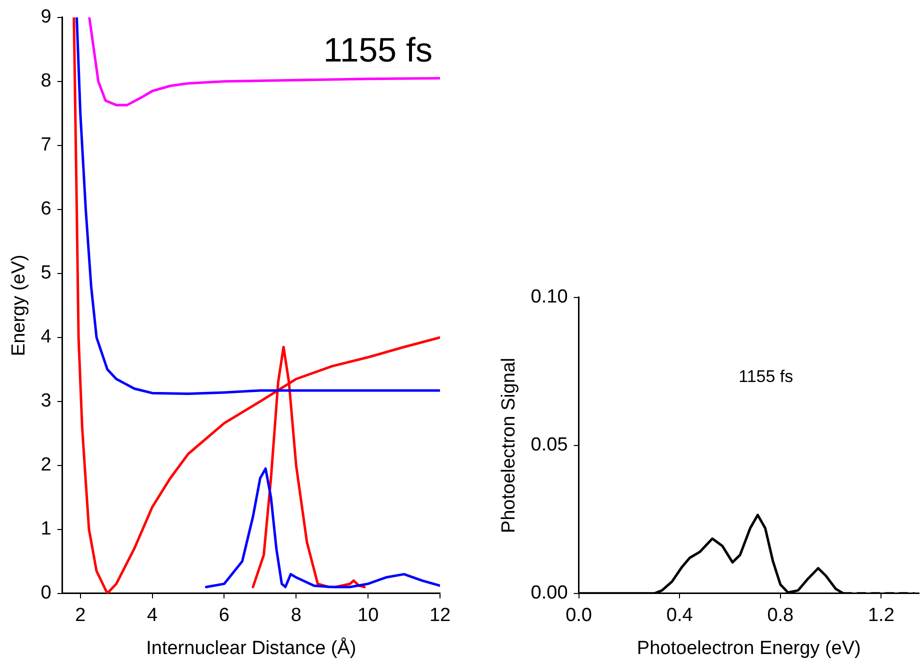 The image size is (923, 668). Describe the element at coordinates (509, 446) in the screenshot. I see `y-axis-title: Photoelectron Signal` at that location.